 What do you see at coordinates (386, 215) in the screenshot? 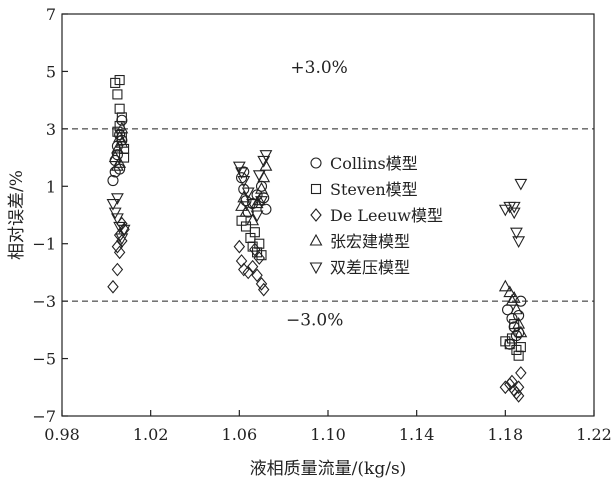
I see `legend-label: De Leeuw模型` at bounding box center [386, 215].